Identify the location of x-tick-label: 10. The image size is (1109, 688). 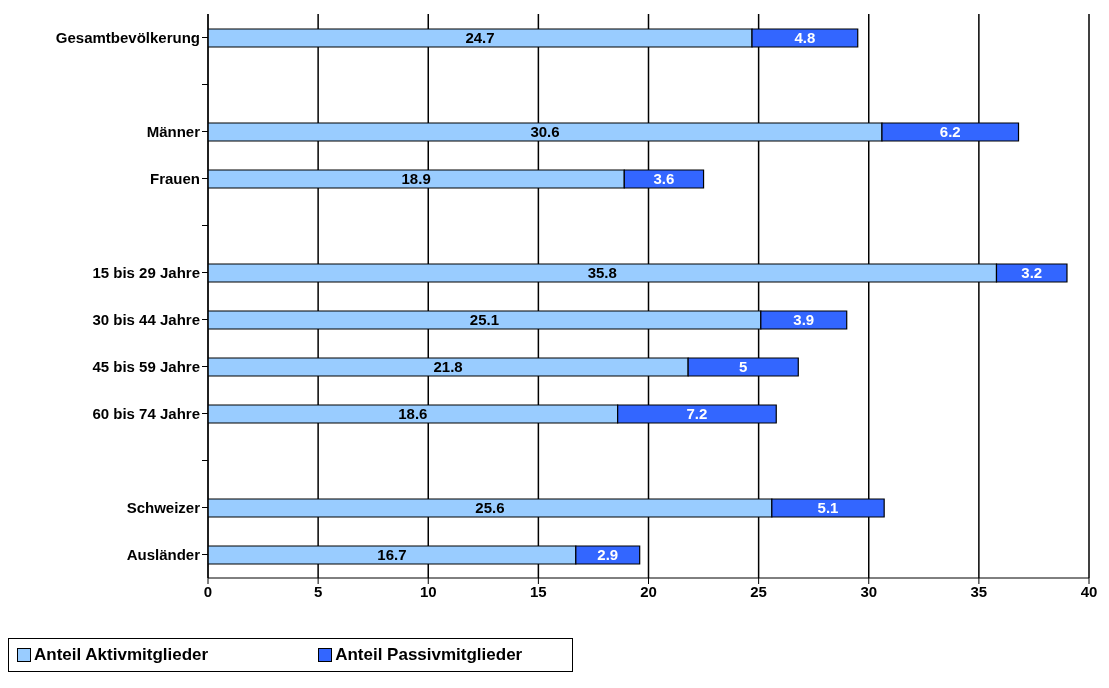
(428, 591).